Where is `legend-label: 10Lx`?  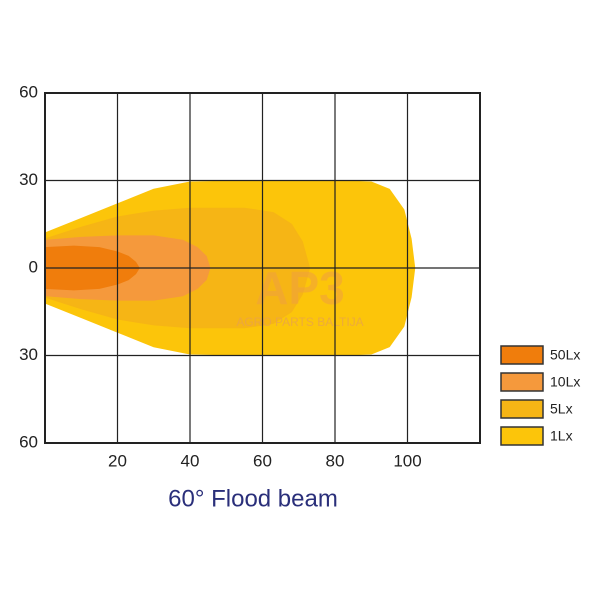
legend-label: 10Lx is located at coordinates (565, 382).